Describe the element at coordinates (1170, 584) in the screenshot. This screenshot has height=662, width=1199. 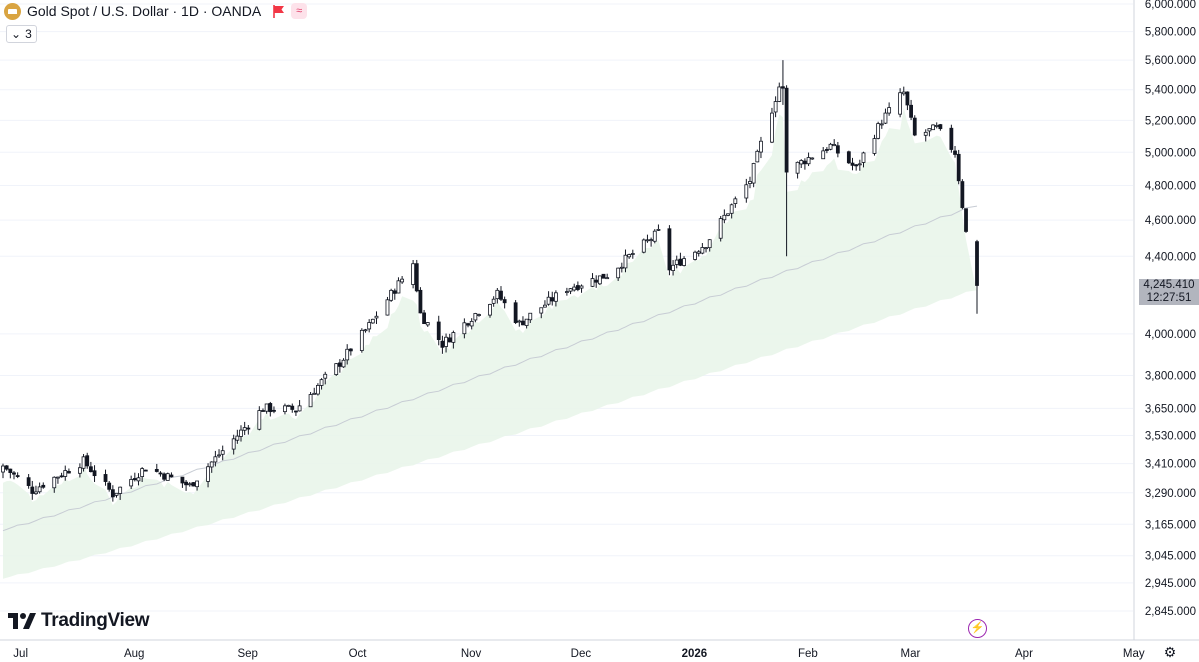
I see `price-tick-label: 2,945.000` at that location.